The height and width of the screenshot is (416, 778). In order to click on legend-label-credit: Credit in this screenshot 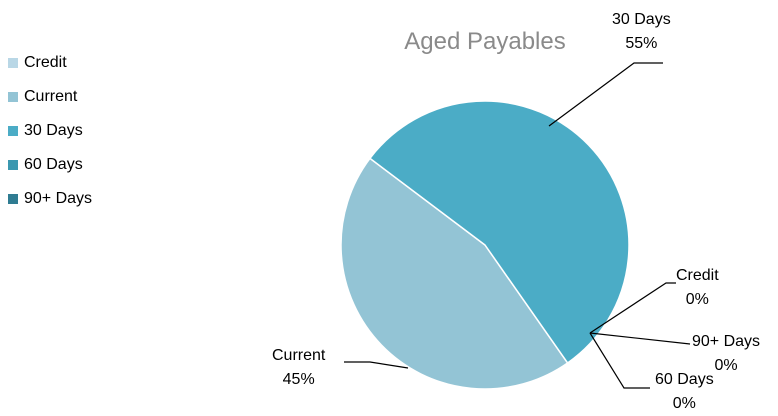, I will do `click(45, 62)`.